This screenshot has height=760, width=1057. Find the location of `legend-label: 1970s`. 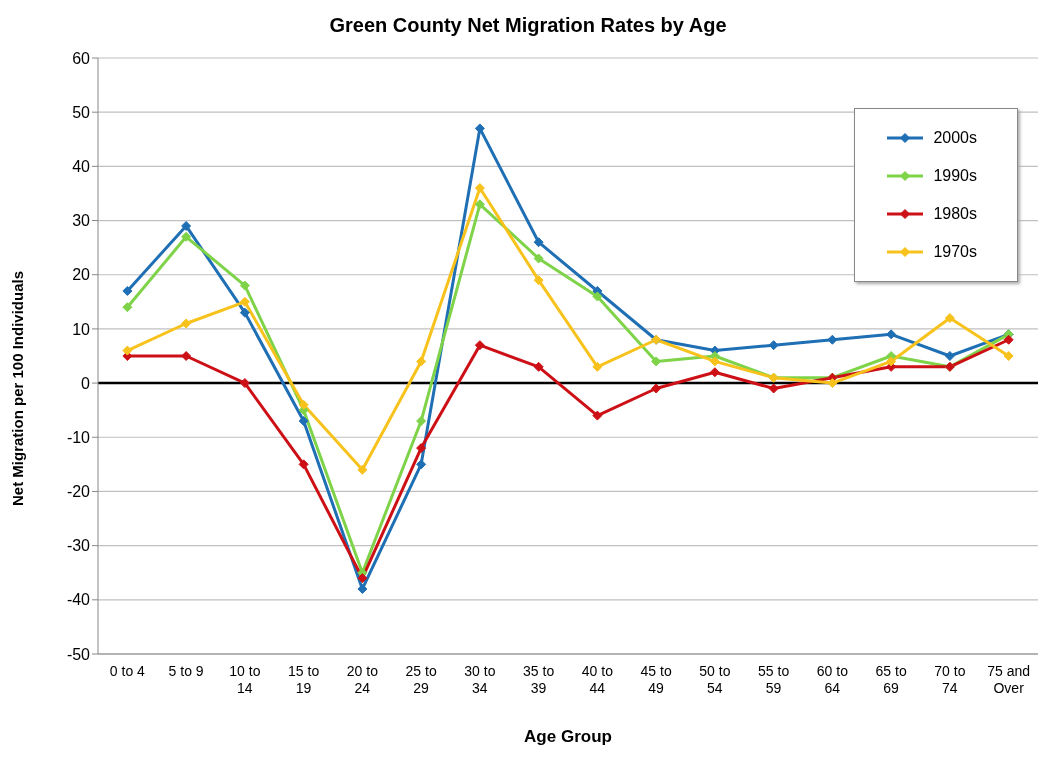

legend-label: 1970s is located at coordinates (955, 252).